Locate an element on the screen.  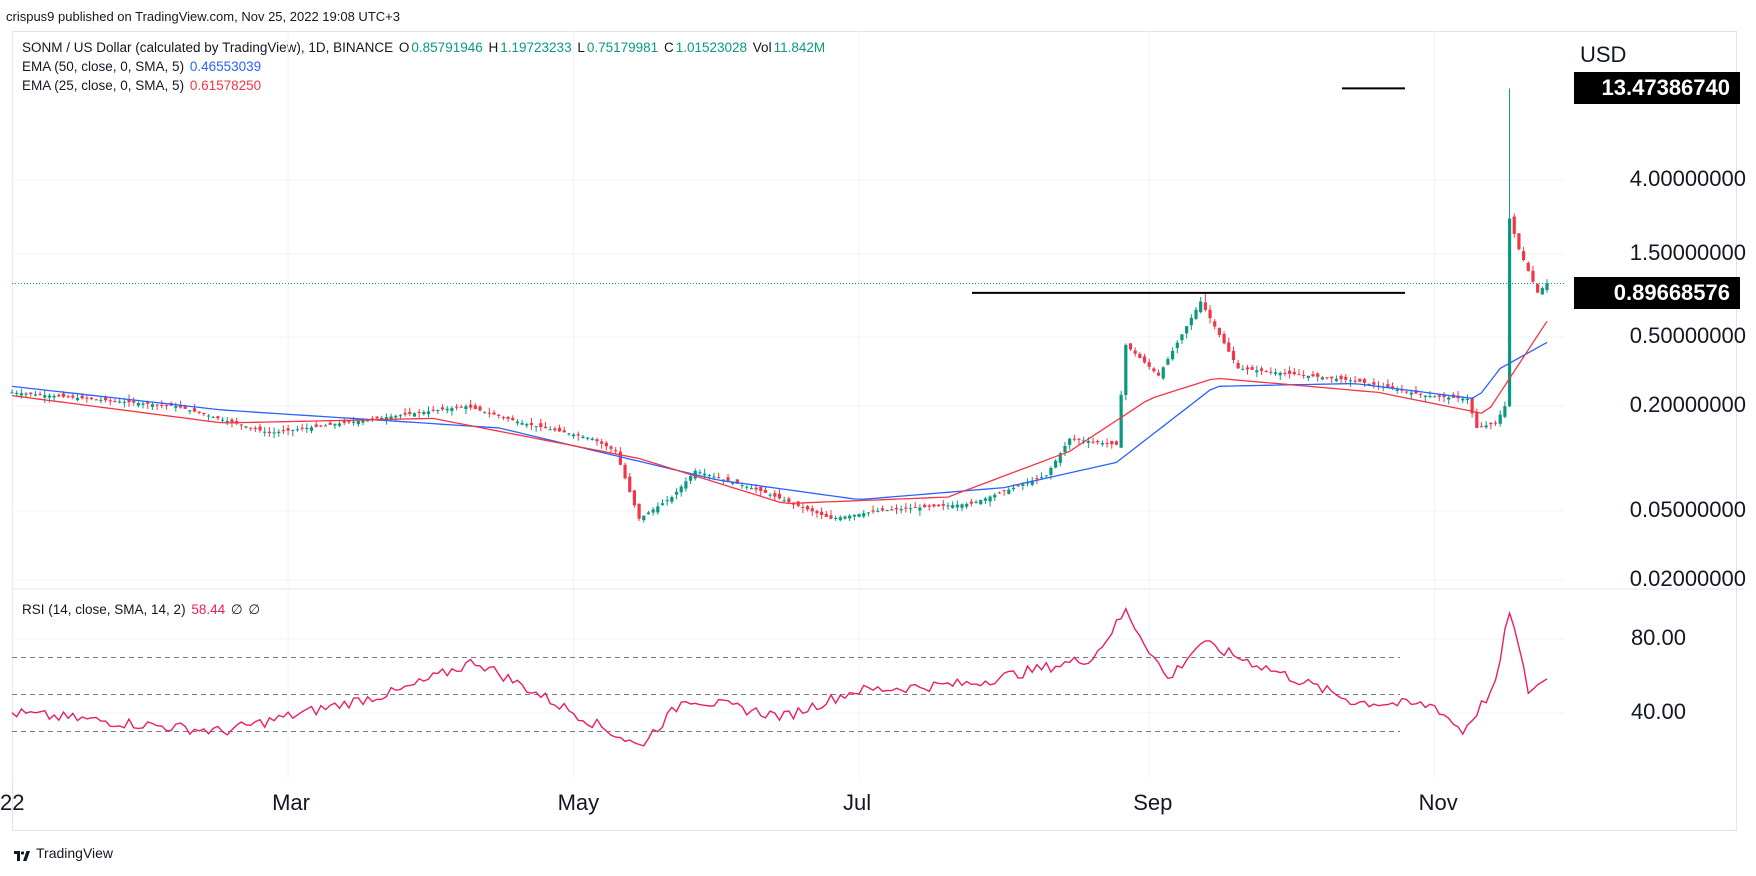
price-tick-label: 1.50000000 is located at coordinates (1687, 253).